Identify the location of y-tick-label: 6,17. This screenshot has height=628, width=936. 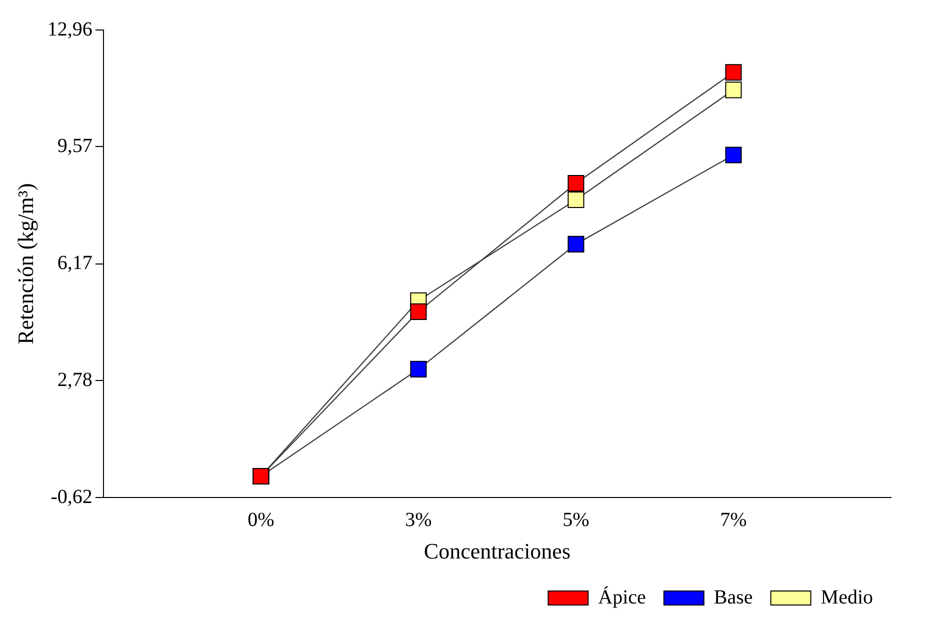
(74, 263).